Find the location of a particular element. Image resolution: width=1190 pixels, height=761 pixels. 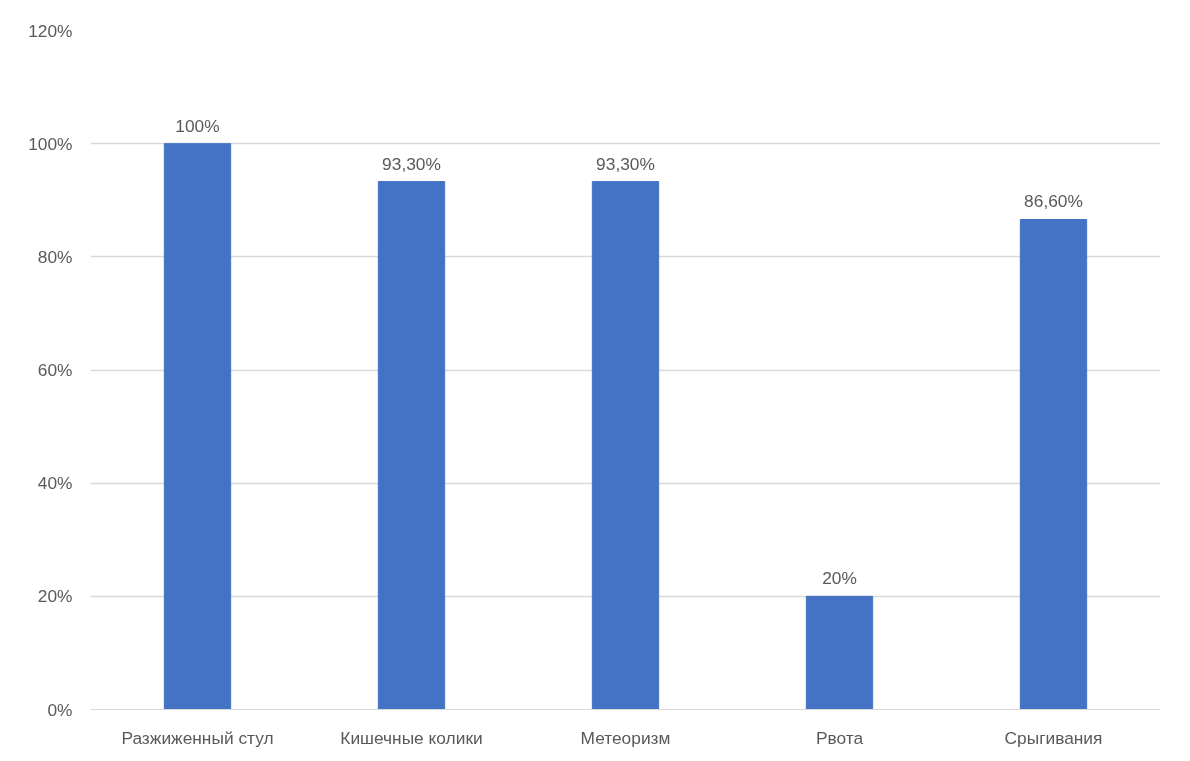

data-label: 86,60% is located at coordinates (1053, 201).